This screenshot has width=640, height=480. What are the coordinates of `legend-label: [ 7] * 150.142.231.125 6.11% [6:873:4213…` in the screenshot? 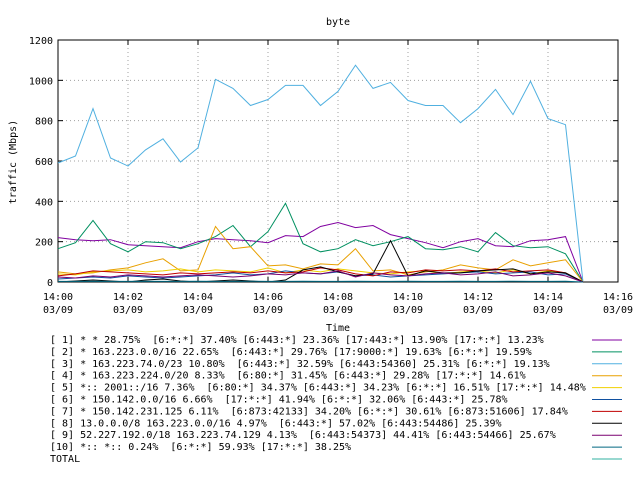 It's located at (309, 411).